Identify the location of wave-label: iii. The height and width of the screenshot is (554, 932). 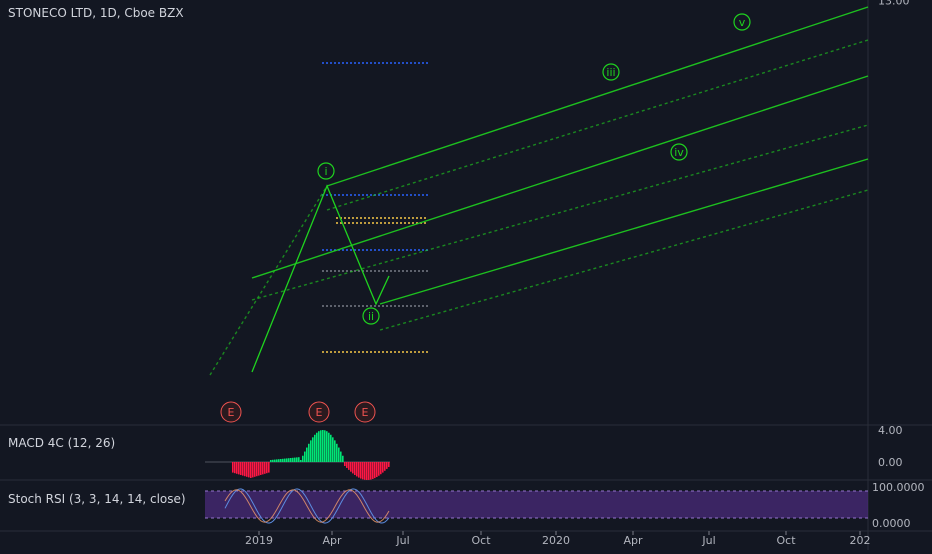
(610, 72).